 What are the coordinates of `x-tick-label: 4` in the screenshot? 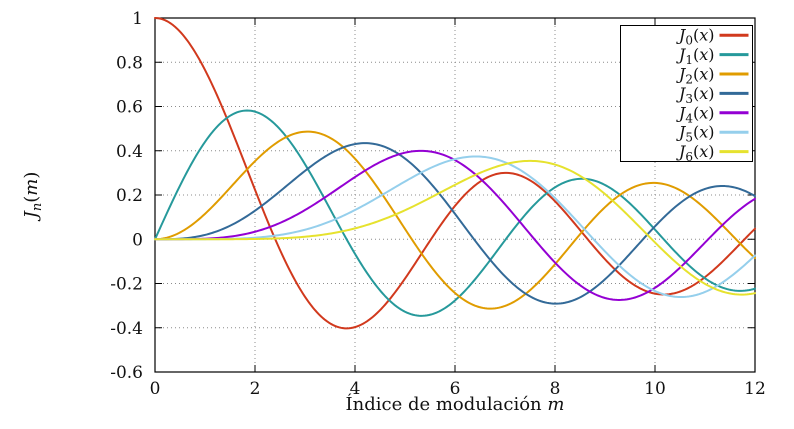 It's located at (355, 389).